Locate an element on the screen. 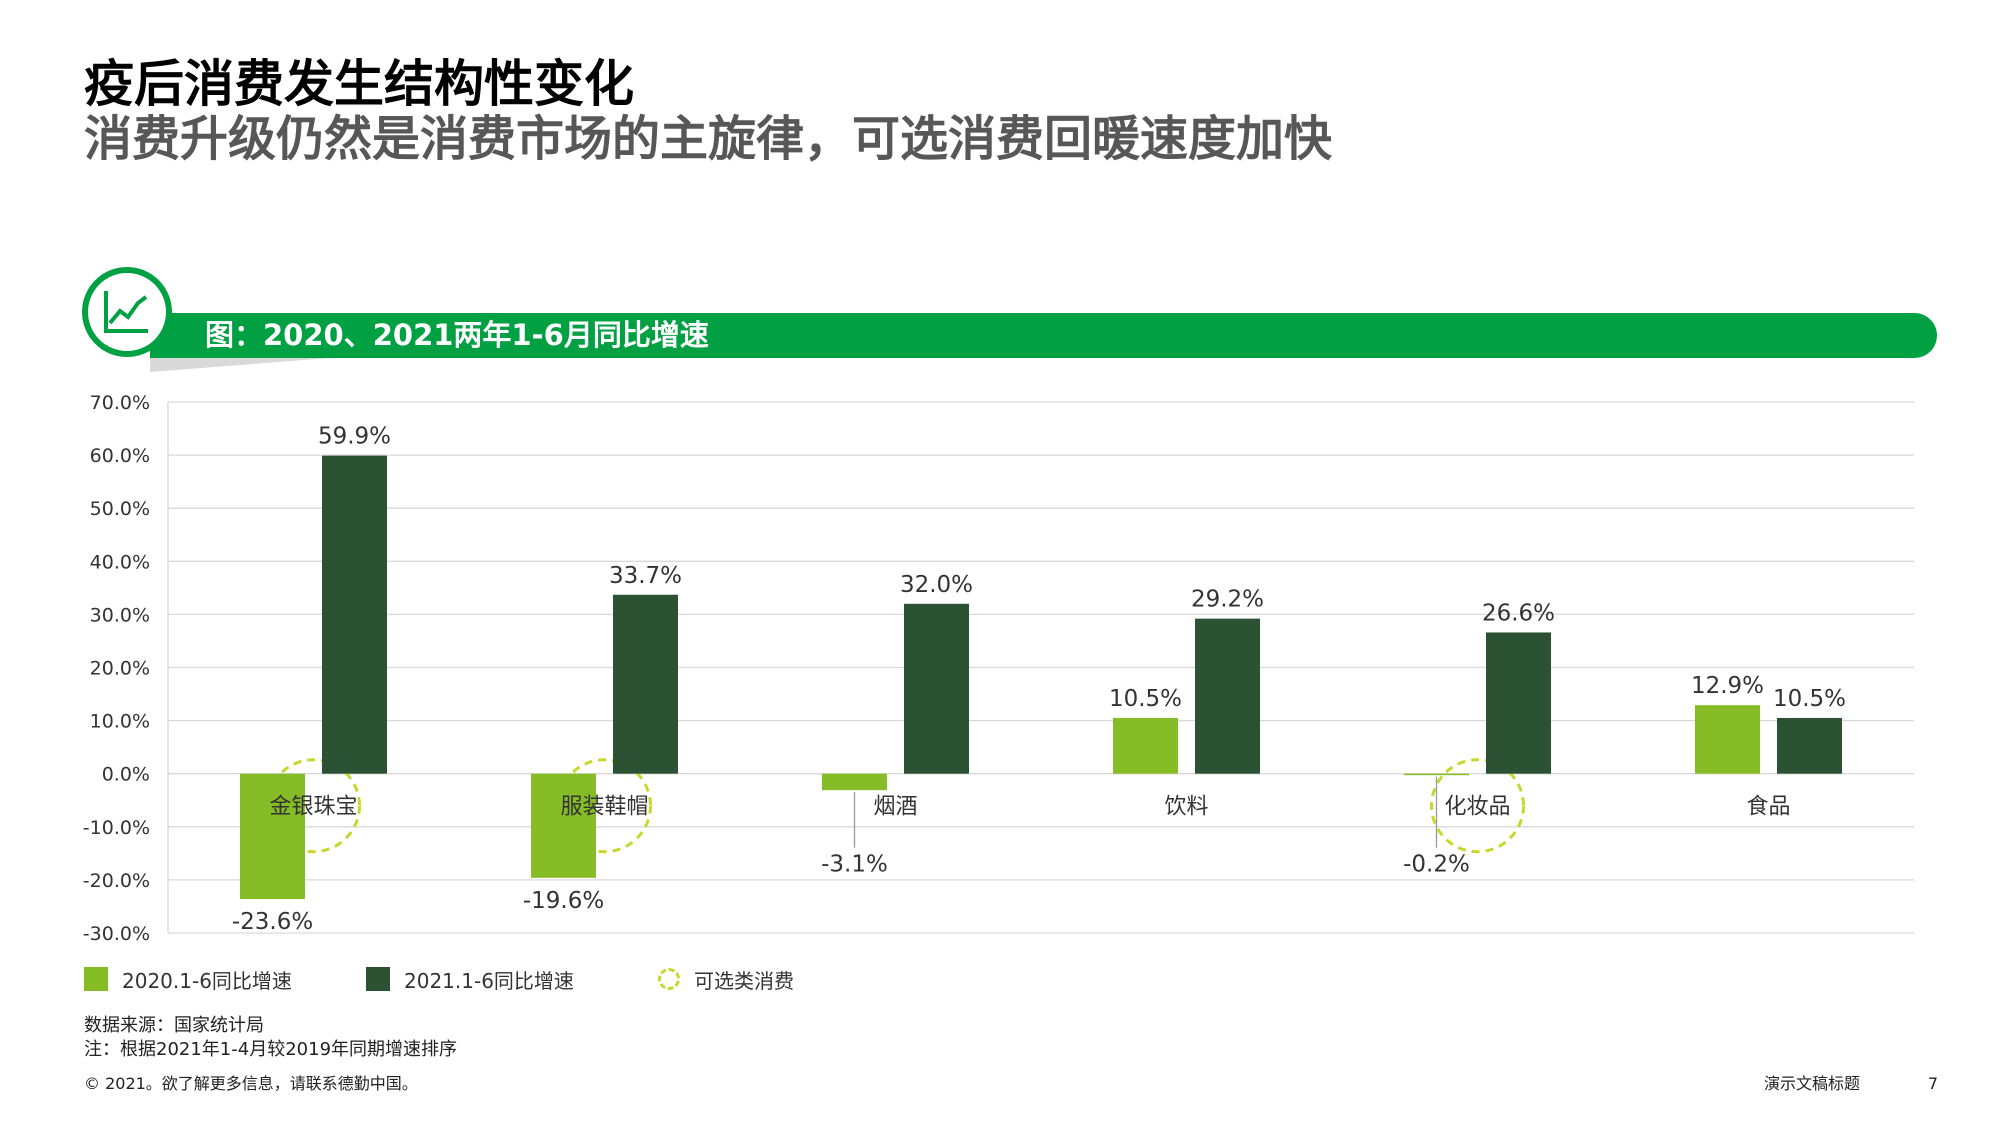  data-label: -0.2% is located at coordinates (1436, 865).